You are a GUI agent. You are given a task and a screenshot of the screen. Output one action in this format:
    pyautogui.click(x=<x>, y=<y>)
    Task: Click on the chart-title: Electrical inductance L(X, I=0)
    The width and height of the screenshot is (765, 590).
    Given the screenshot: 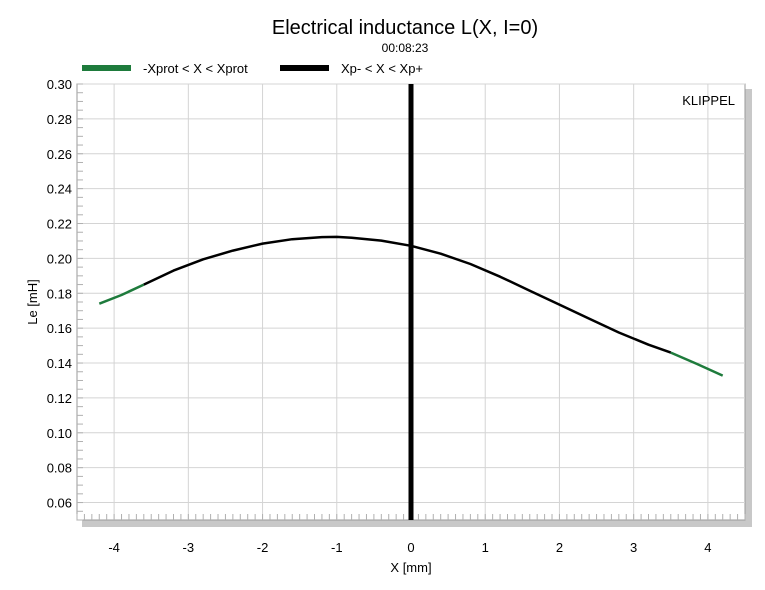 What is the action you would take?
    pyautogui.click(x=405, y=28)
    